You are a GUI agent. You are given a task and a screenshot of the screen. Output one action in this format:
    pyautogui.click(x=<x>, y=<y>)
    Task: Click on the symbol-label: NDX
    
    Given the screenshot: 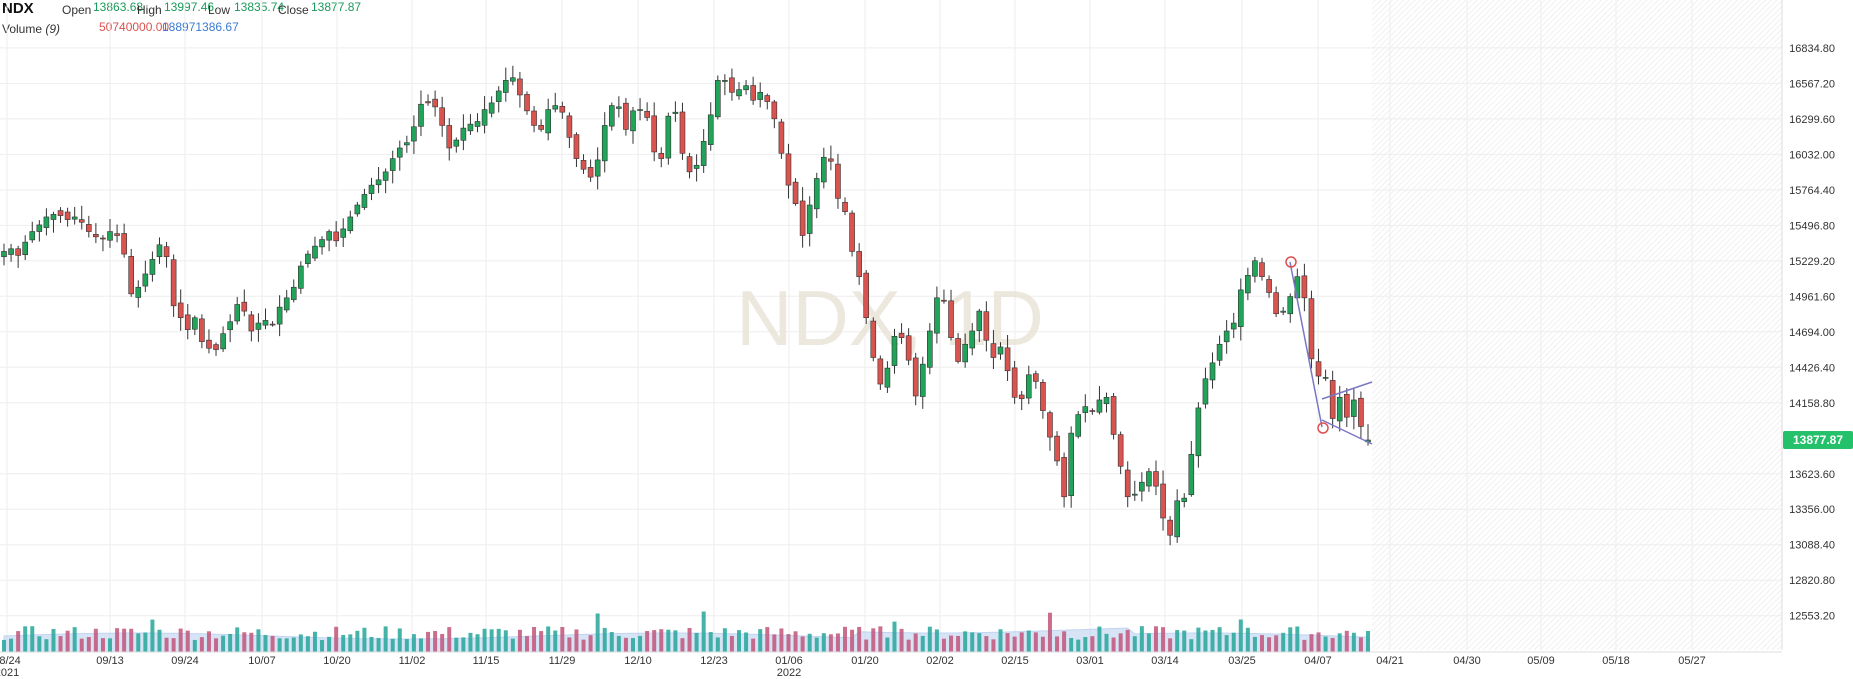 What is the action you would take?
    pyautogui.click(x=18, y=8)
    